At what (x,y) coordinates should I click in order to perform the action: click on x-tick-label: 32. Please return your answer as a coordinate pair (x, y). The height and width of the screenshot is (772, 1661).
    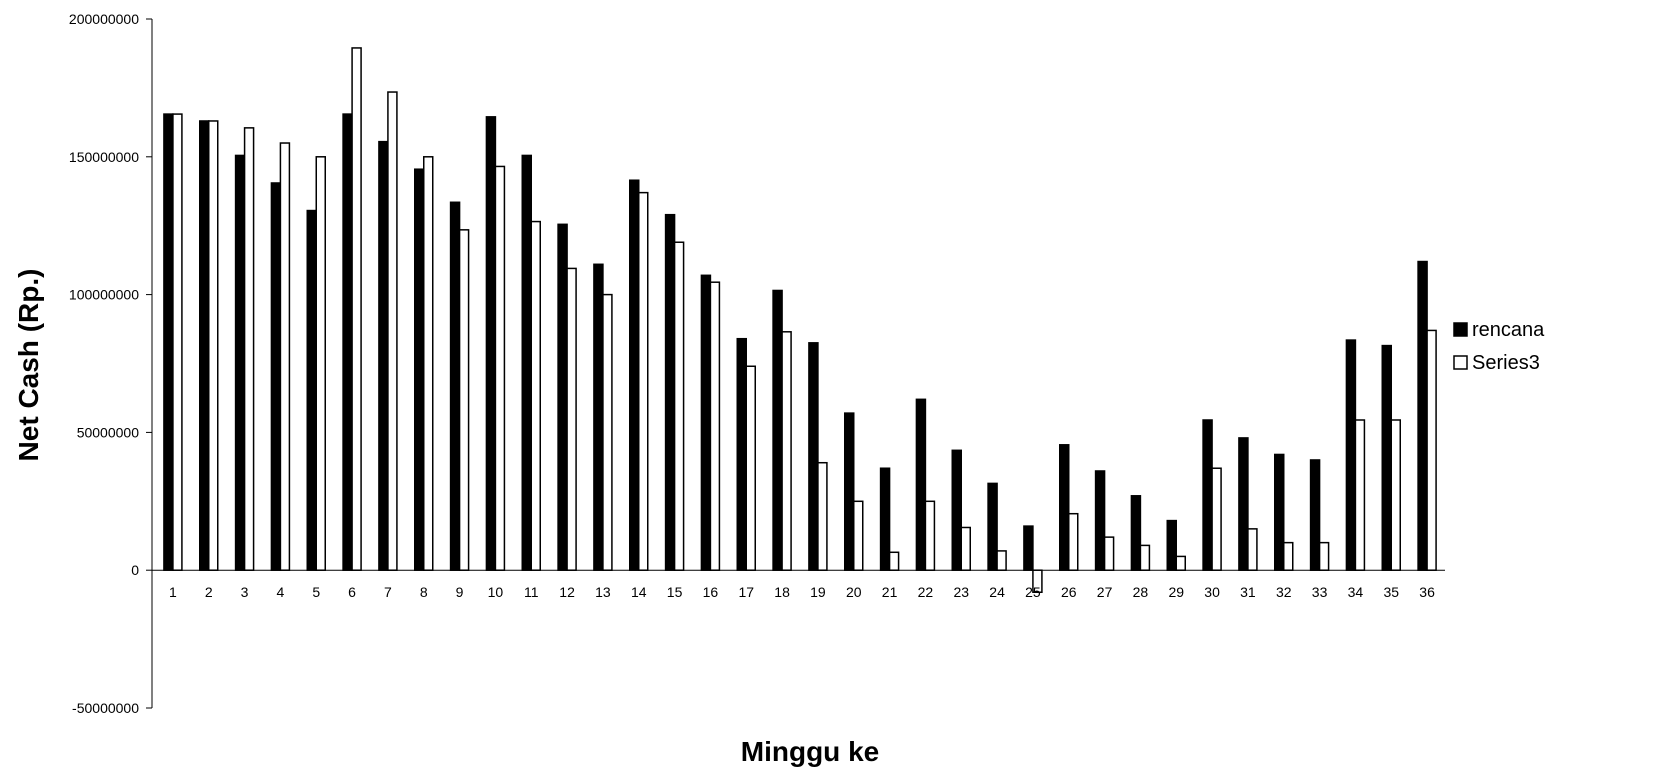
    Looking at the image, I should click on (1284, 592).